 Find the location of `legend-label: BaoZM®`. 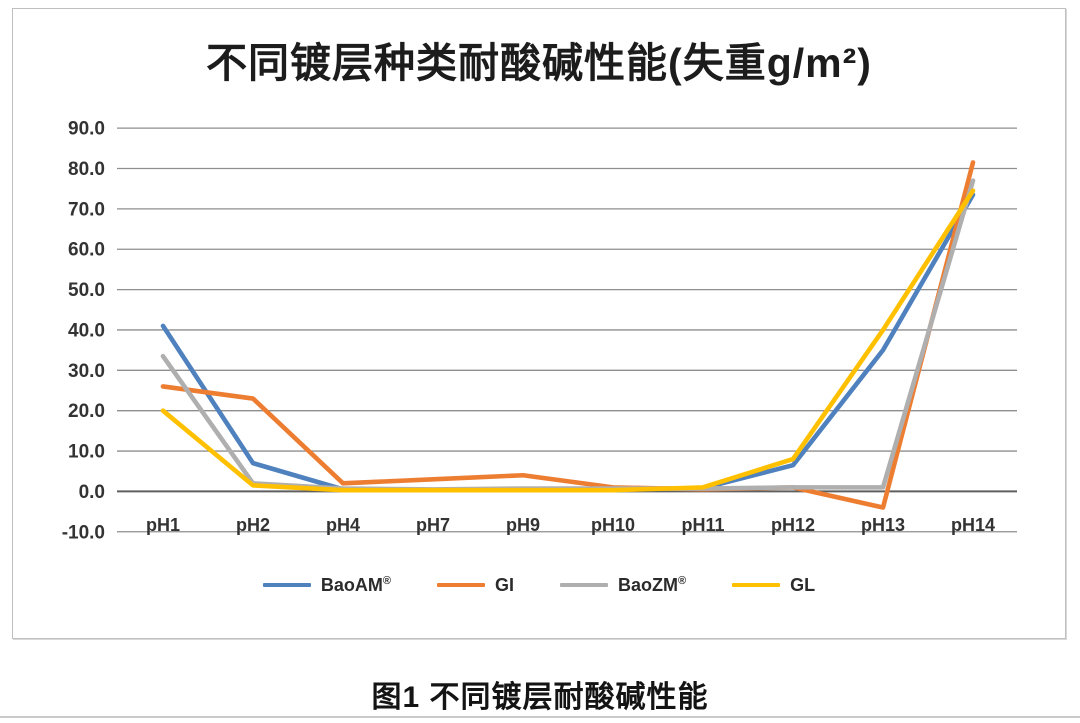

legend-label: BaoZM® is located at coordinates (652, 585).